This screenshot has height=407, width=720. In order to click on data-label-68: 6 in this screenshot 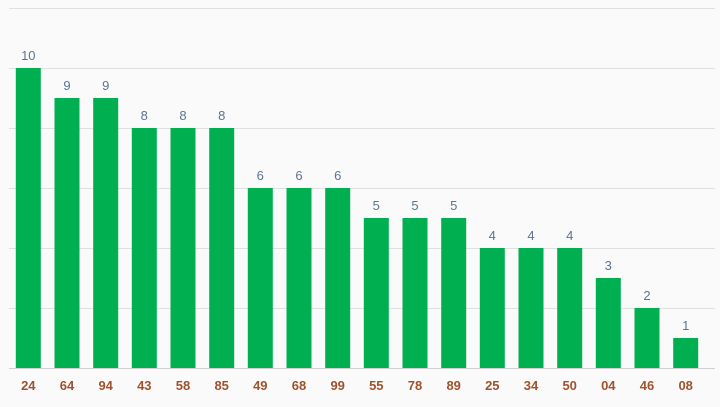, I will do `click(298, 175)`.